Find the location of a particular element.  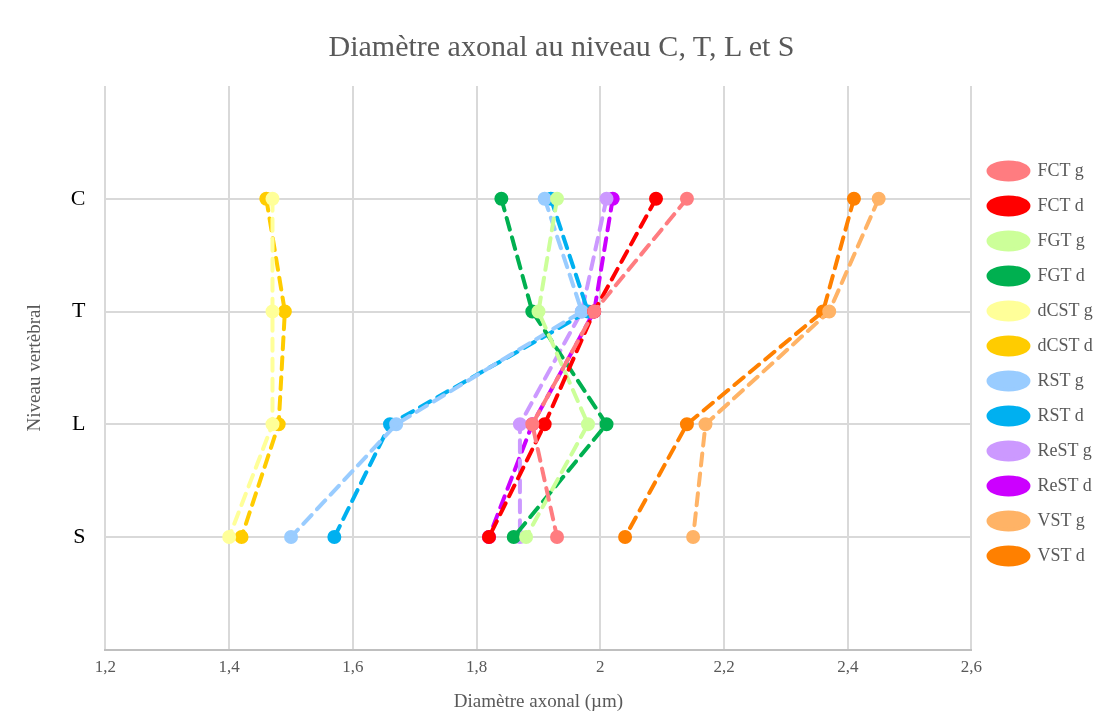

x-tick-label: 2,2 is located at coordinates (724, 667).